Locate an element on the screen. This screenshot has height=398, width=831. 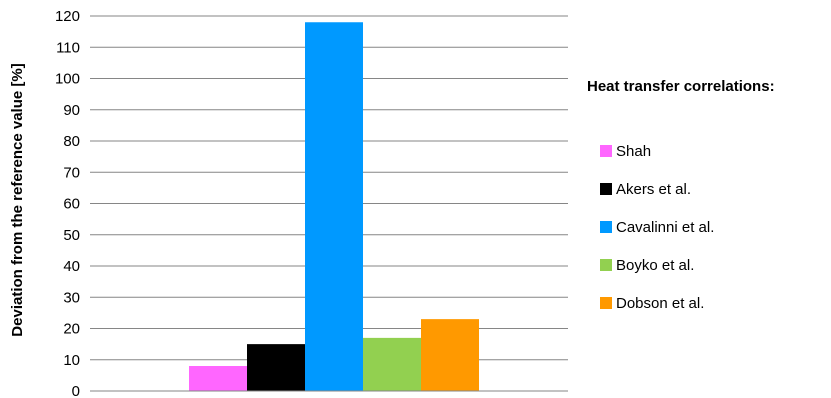
y-tick-label: 100 is located at coordinates (67, 79).